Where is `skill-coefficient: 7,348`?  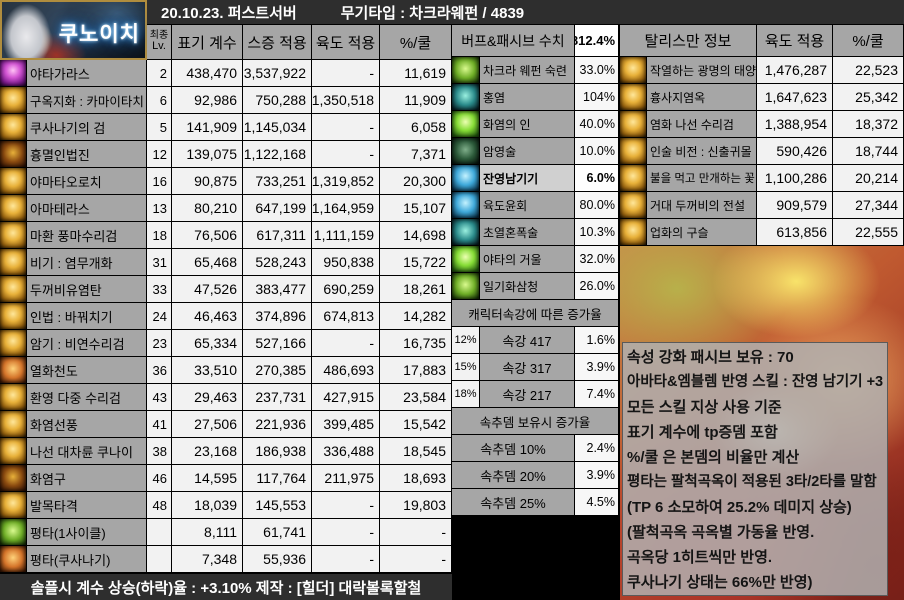 skill-coefficient: 7,348 is located at coordinates (207, 559).